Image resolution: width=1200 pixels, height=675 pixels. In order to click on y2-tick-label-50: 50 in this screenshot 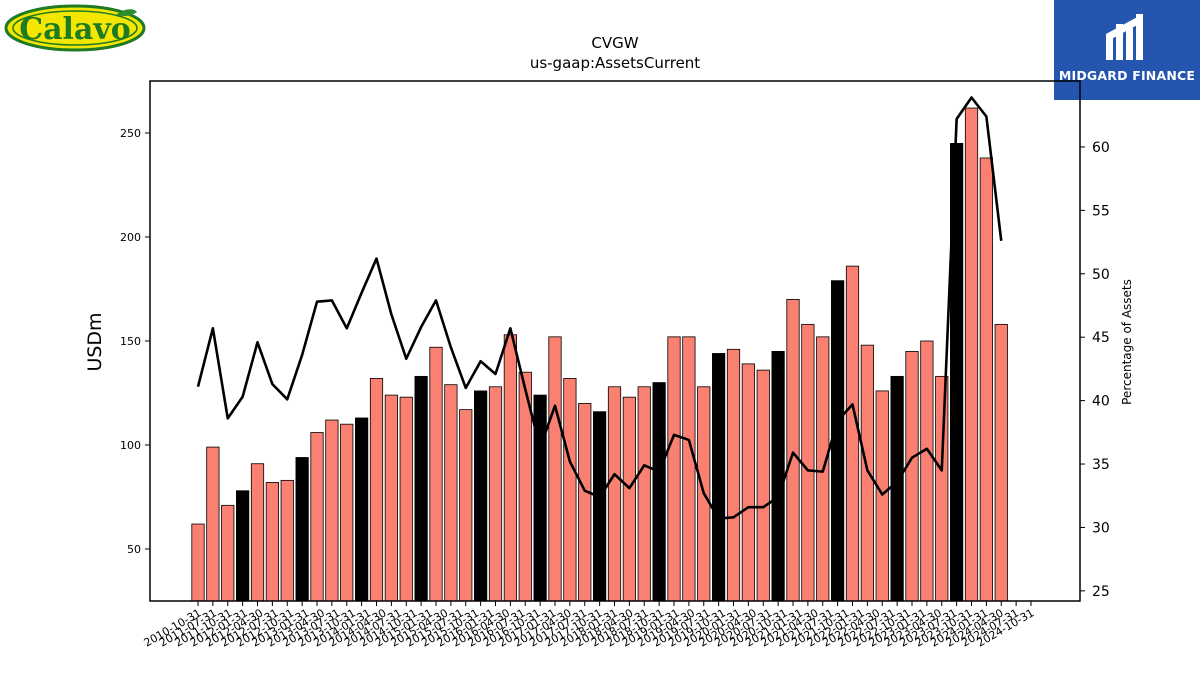, I will do `click(1101, 275)`.